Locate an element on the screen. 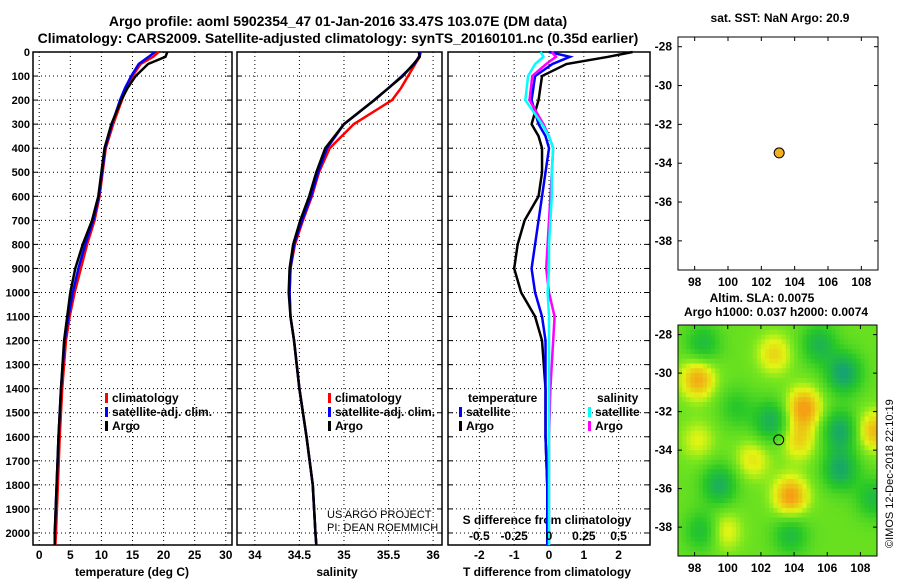 This screenshot has width=900, height=580. lon-tick-label: 100 is located at coordinates (728, 568).